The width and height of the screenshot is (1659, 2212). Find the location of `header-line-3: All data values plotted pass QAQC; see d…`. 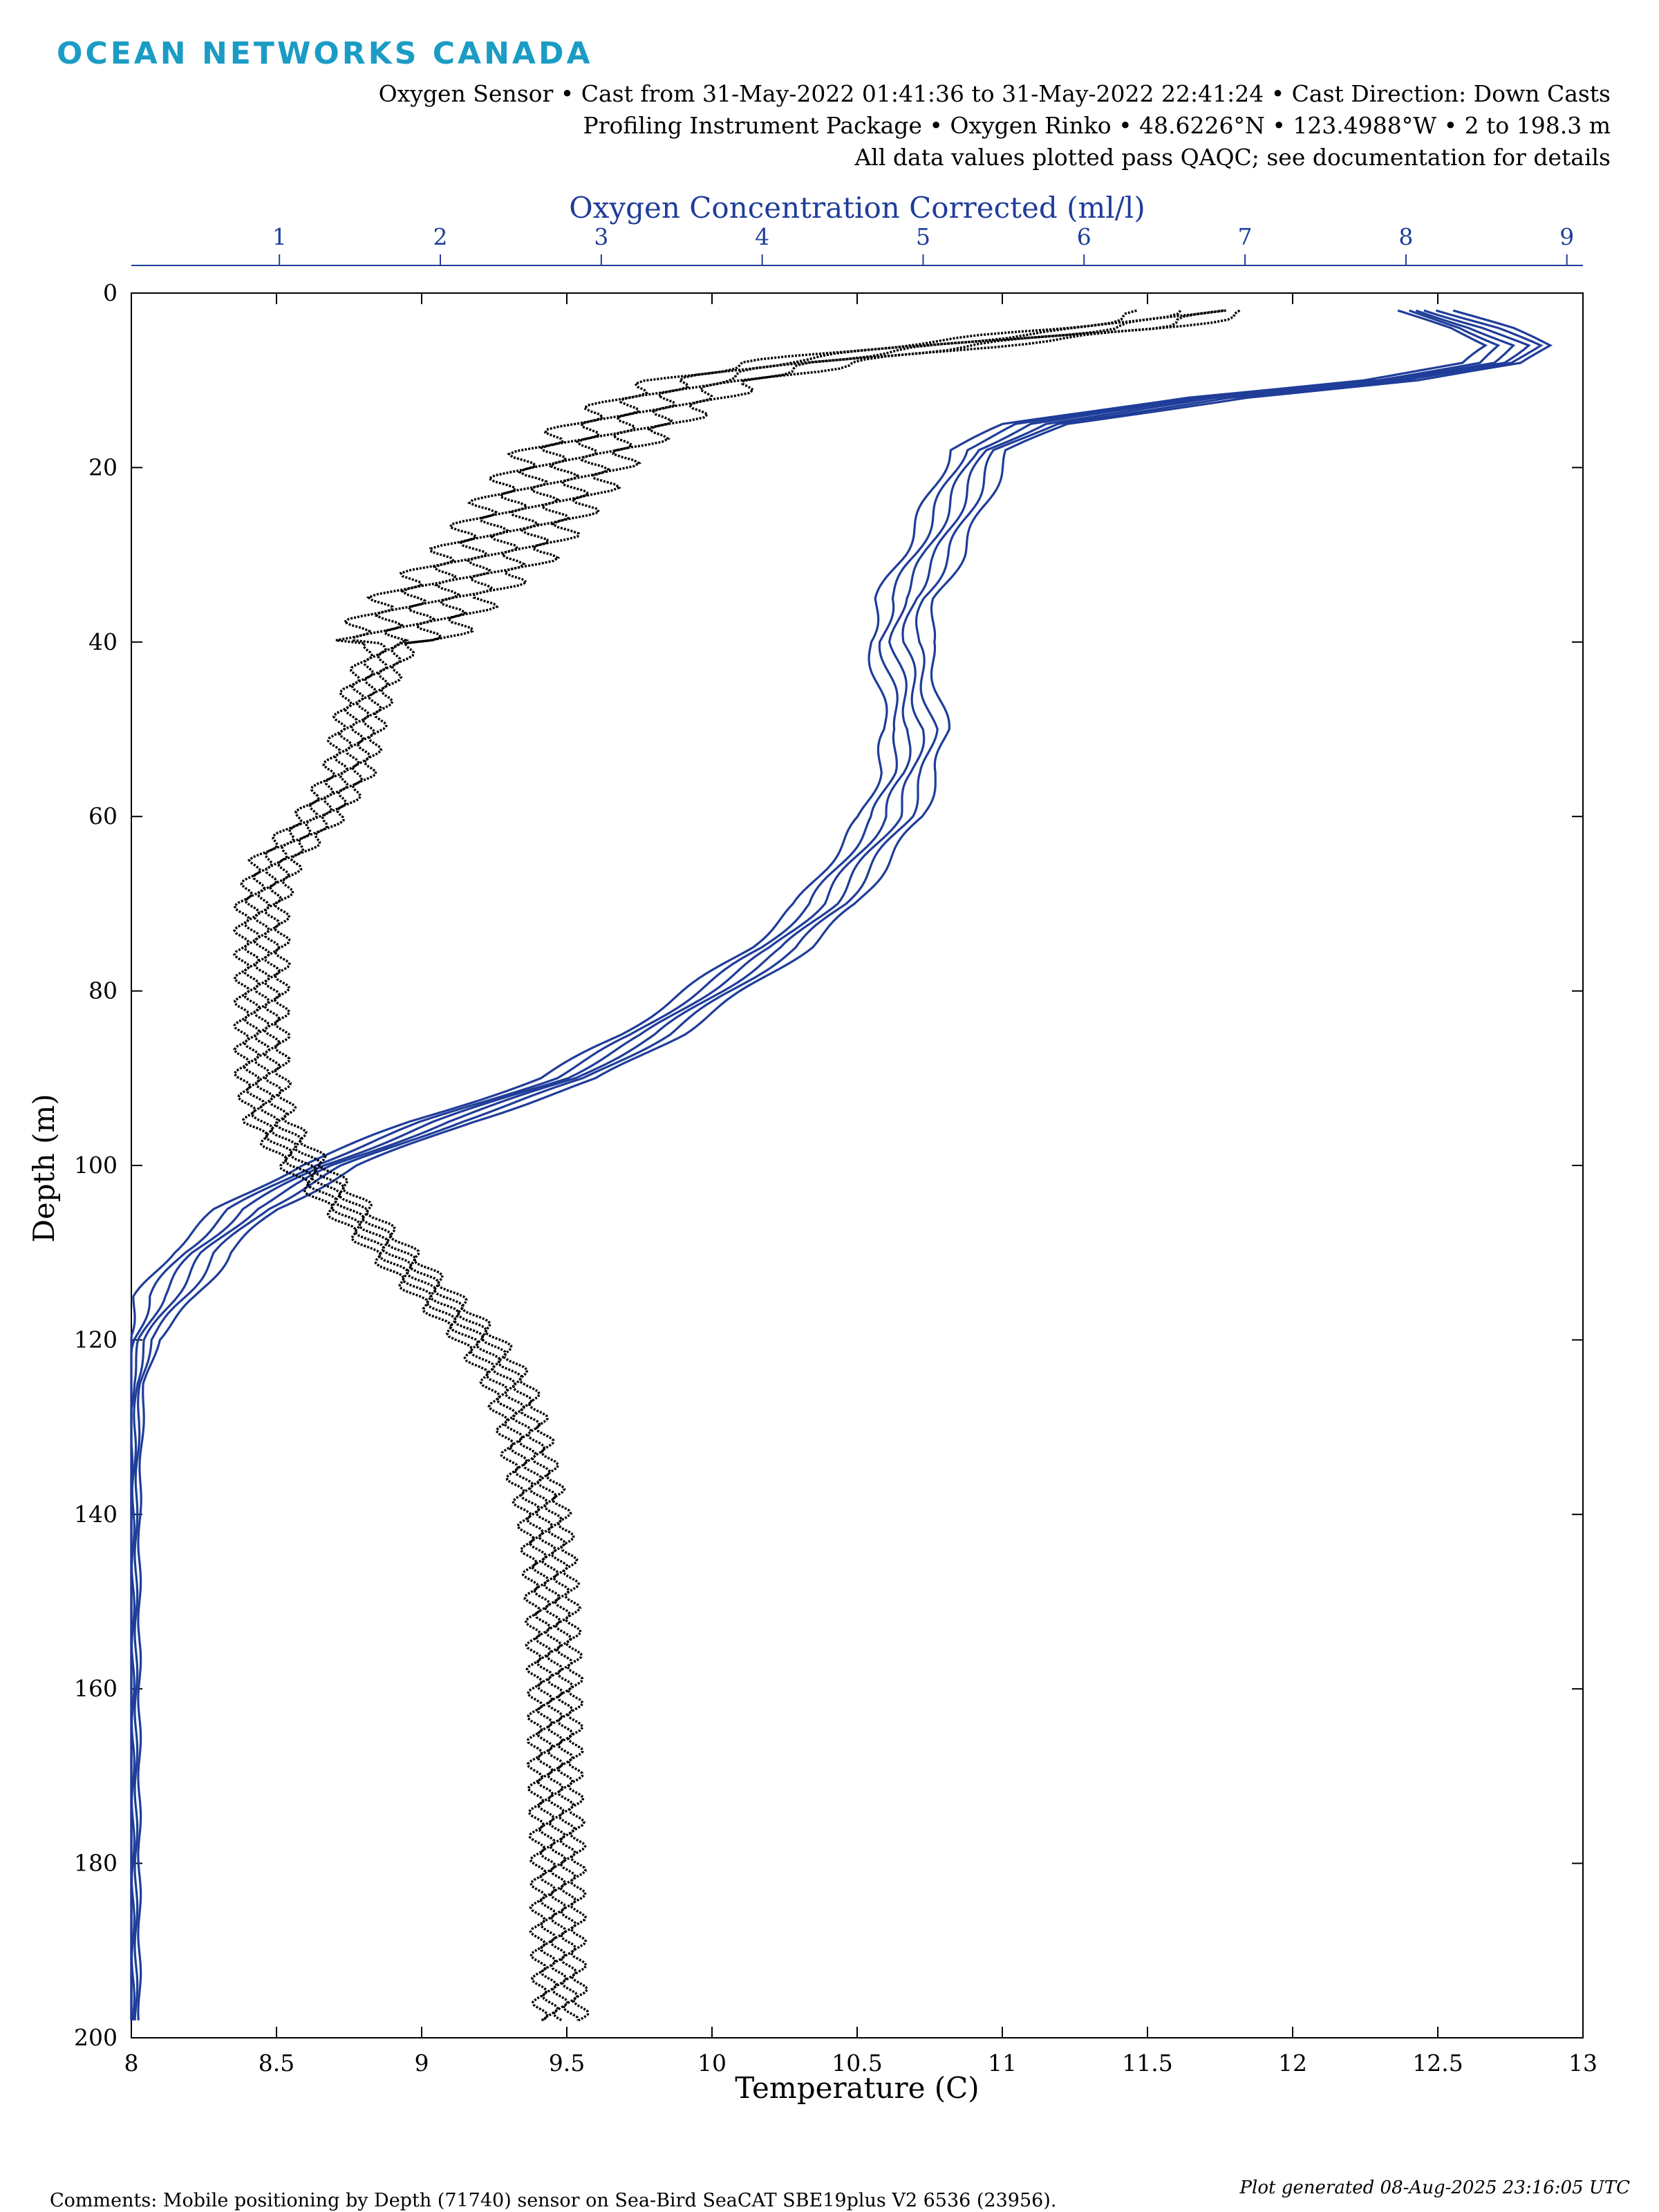

header-line-3: All data values plotted pass QAQC; see d… is located at coordinates (1232, 157).